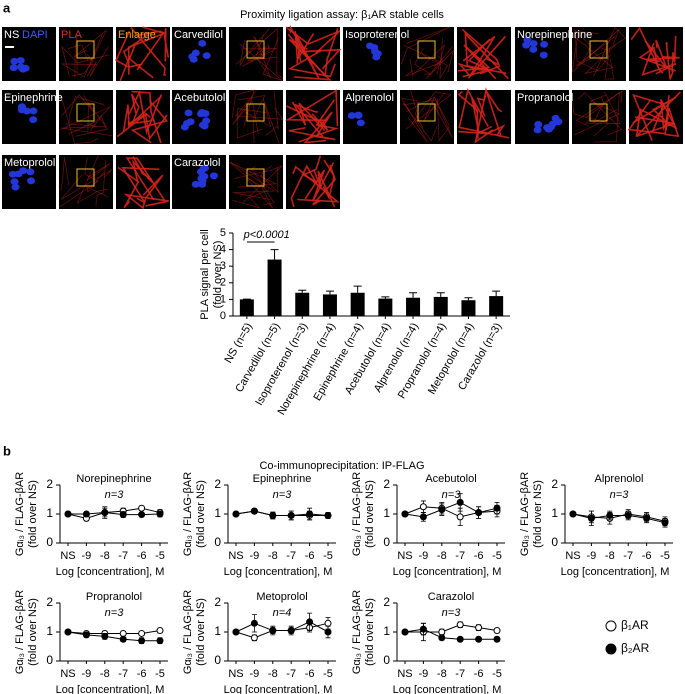 The height and width of the screenshot is (694, 685). What do you see at coordinates (114, 514) in the screenshot?
I see `series-line` at bounding box center [114, 514].